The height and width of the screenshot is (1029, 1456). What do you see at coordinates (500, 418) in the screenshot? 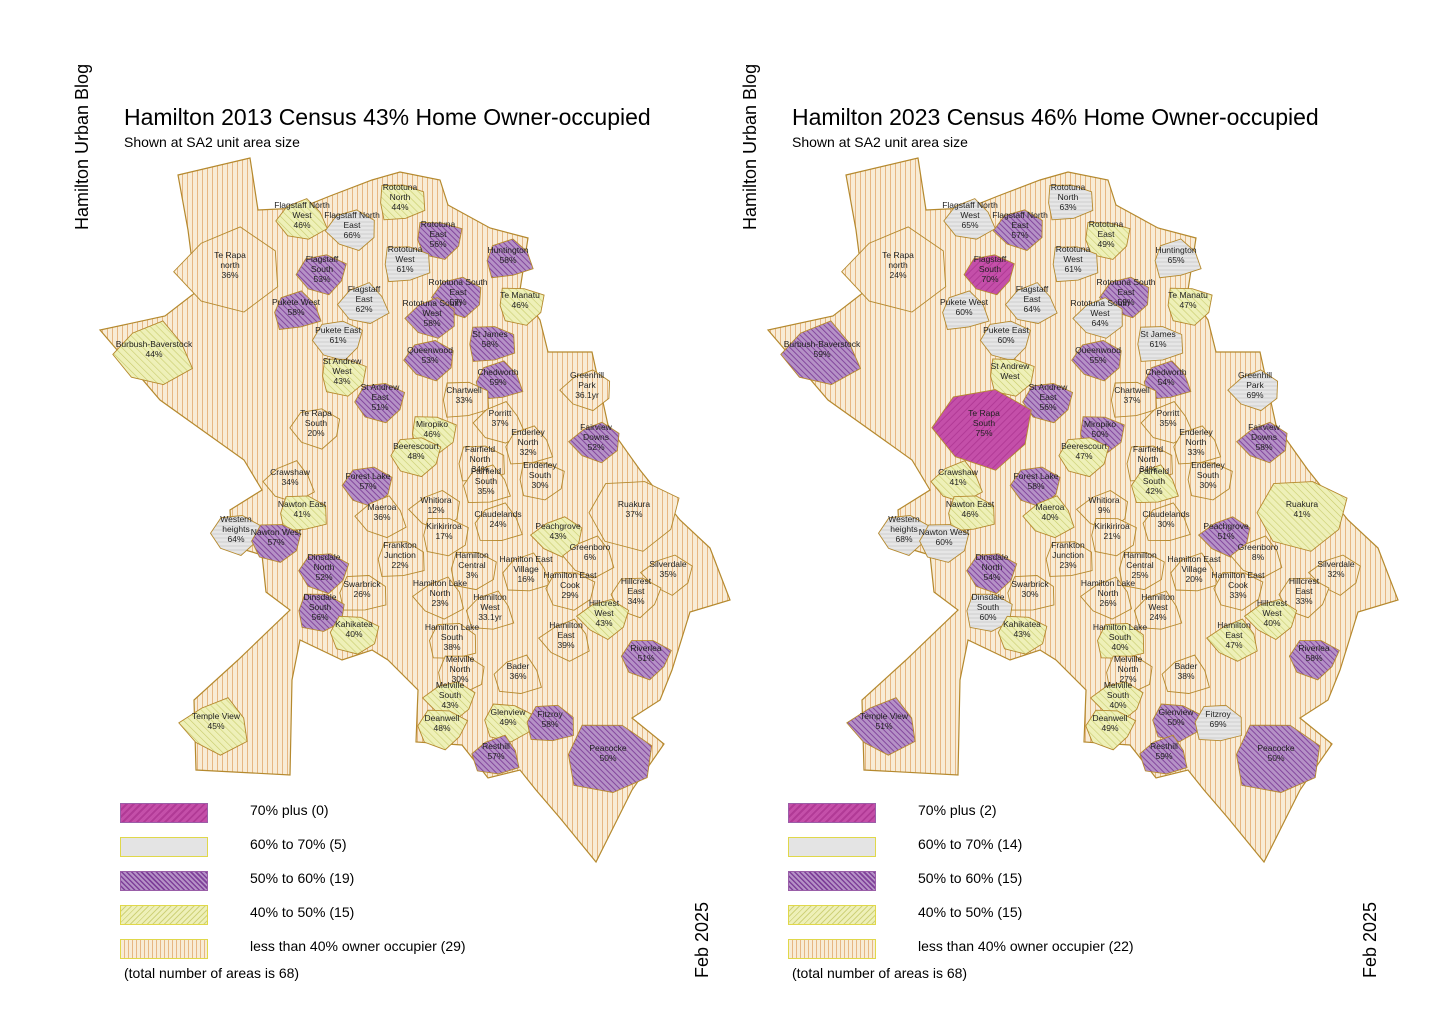
I see `area-label: Porritt 37%` at bounding box center [500, 418].